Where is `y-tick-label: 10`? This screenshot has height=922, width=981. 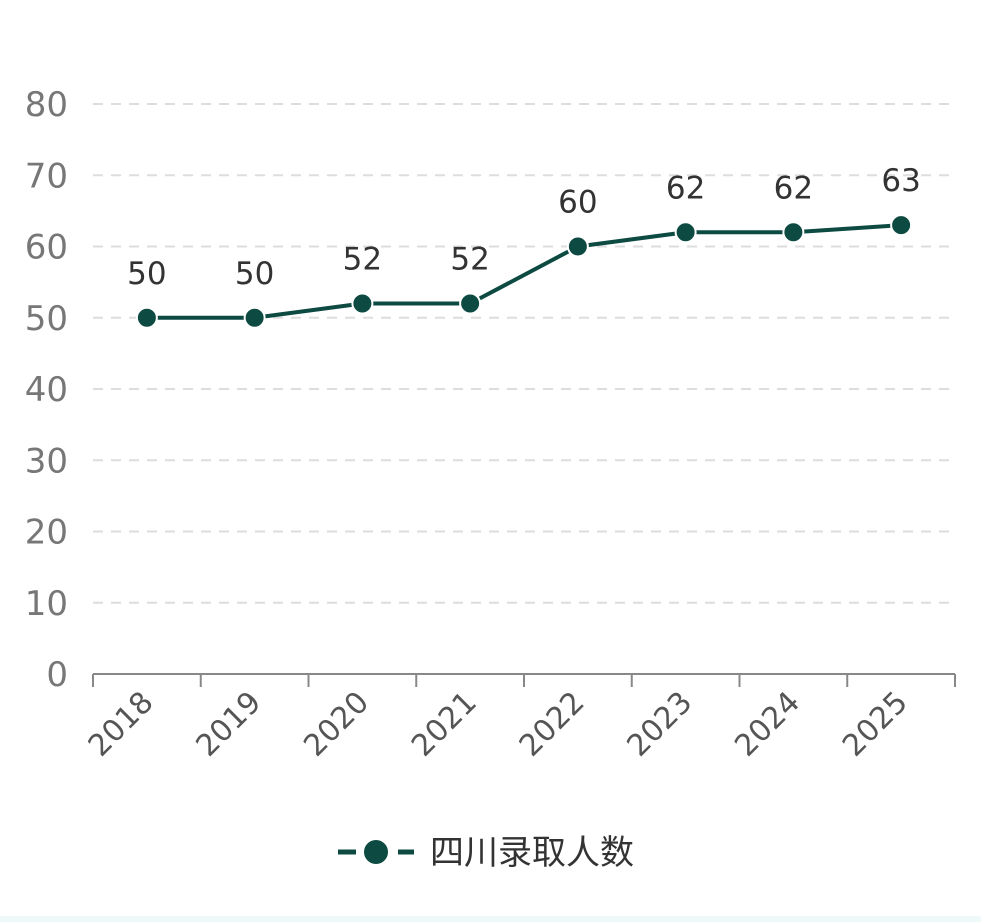 y-tick-label: 10 is located at coordinates (46, 604).